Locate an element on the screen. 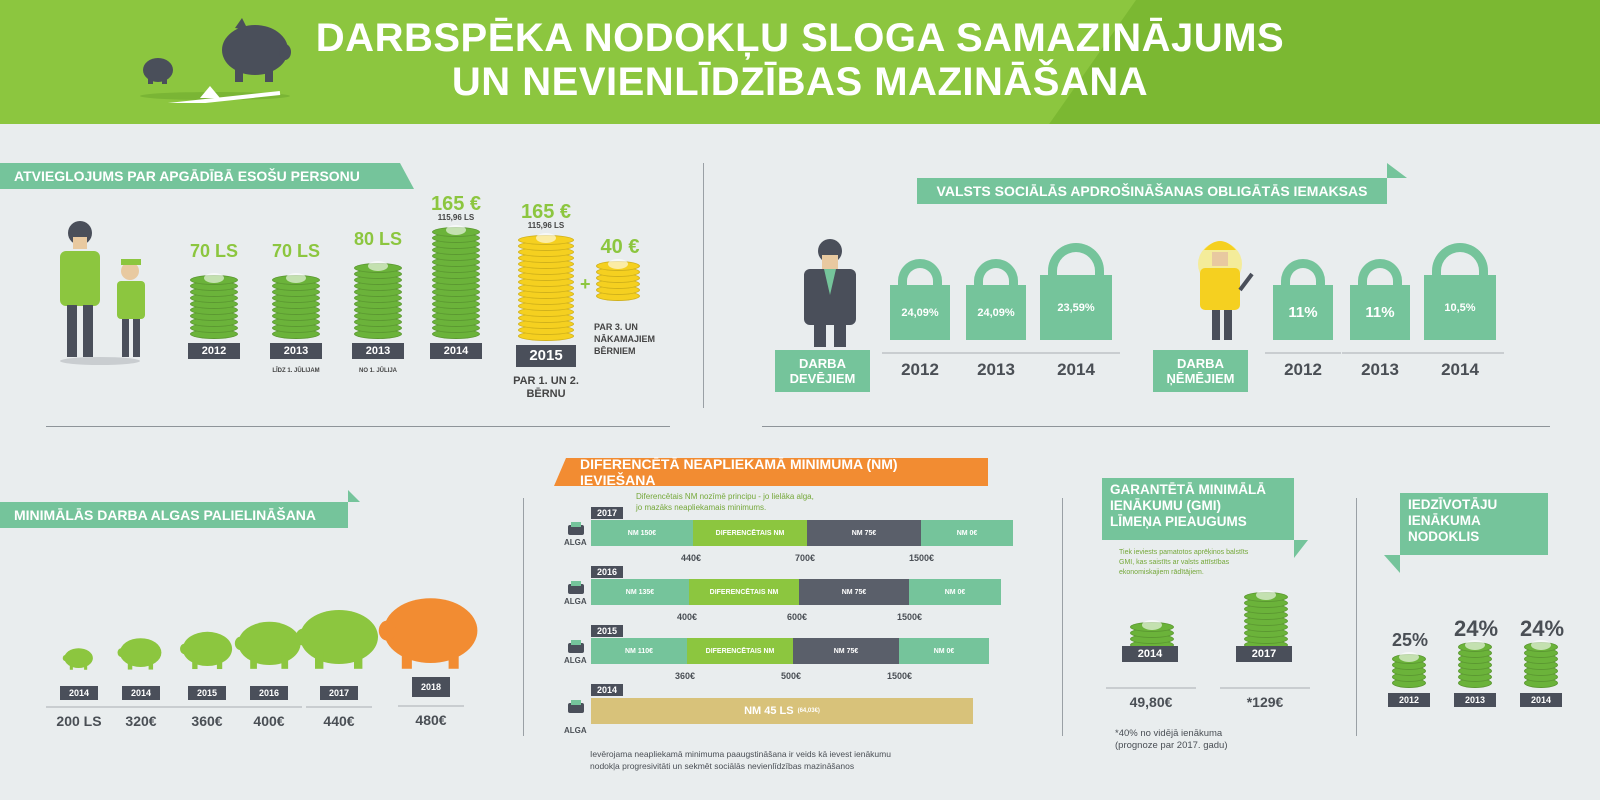 Image resolution: width=1600 pixels, height=800 pixels. dependents-extra-value: 40 € is located at coordinates (620, 247).